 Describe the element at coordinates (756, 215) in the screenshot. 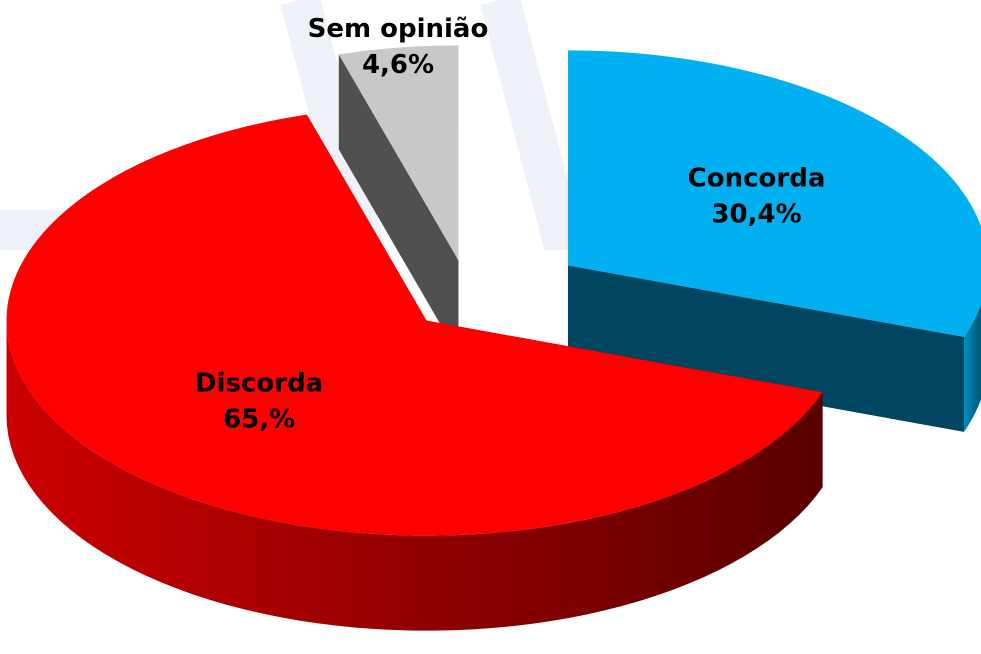

I see `value-label: 30,4%` at that location.